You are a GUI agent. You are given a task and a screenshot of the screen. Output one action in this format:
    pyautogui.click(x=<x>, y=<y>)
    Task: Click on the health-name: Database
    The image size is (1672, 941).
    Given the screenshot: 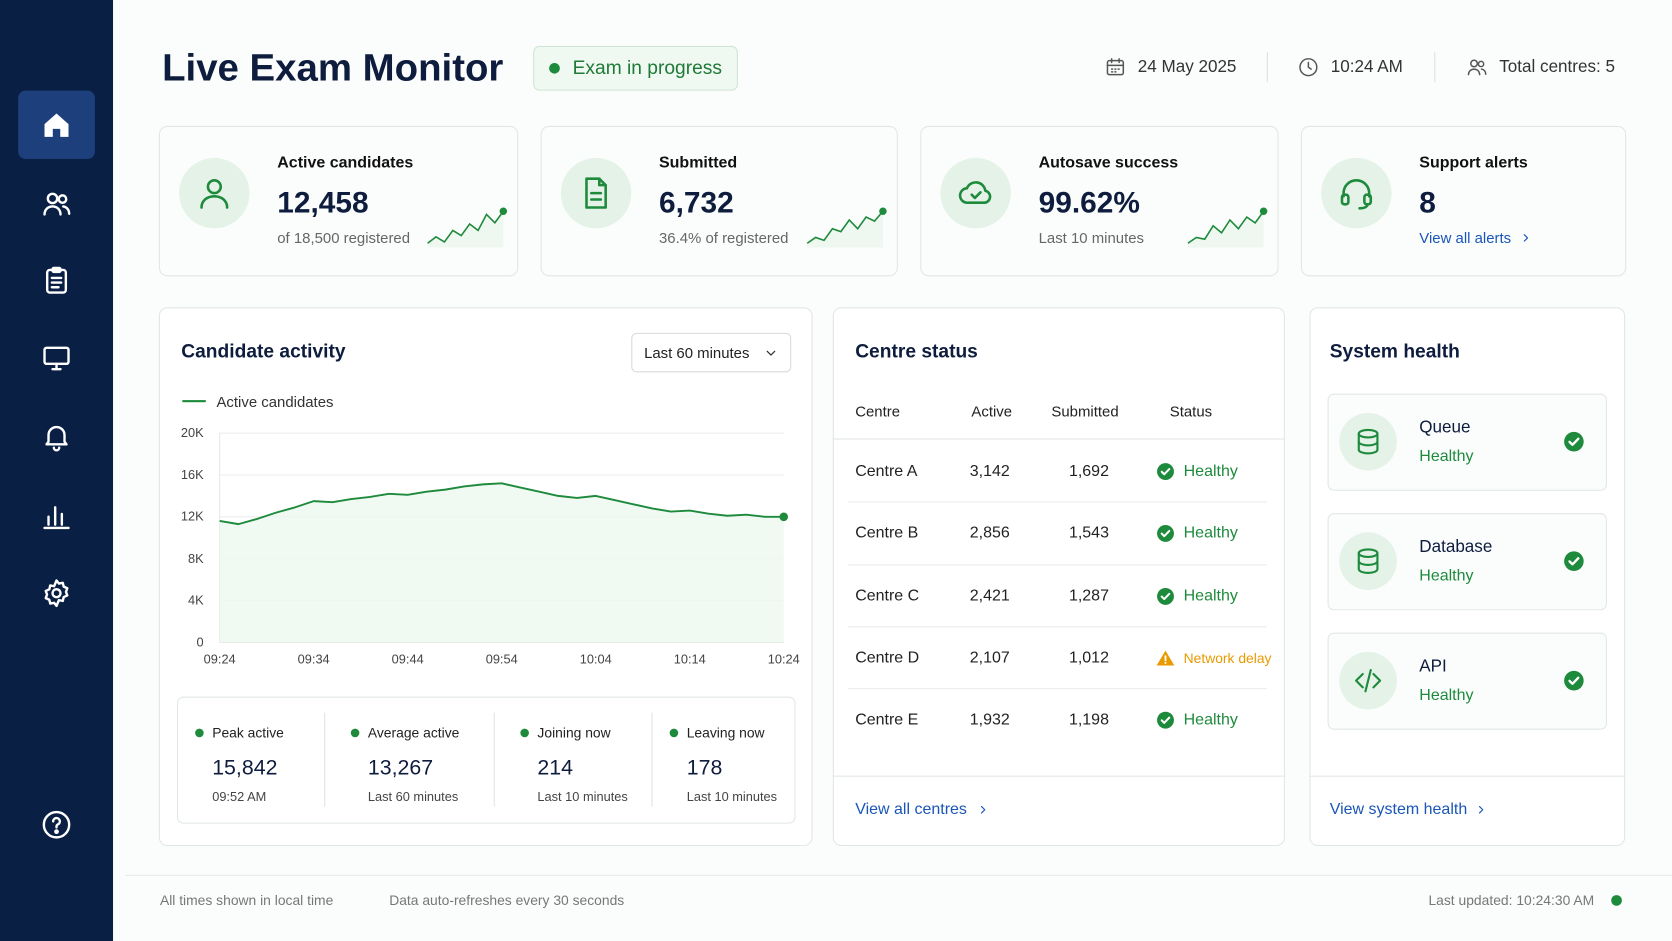 What is the action you would take?
    pyautogui.click(x=1456, y=547)
    